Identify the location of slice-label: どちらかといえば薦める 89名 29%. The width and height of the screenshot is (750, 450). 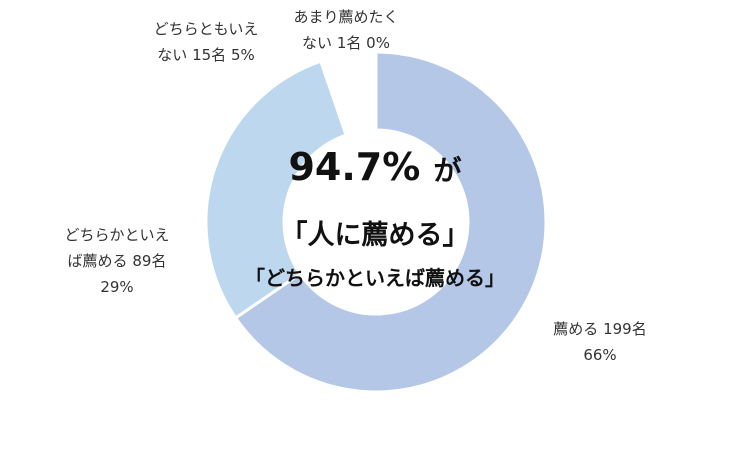
(117, 261).